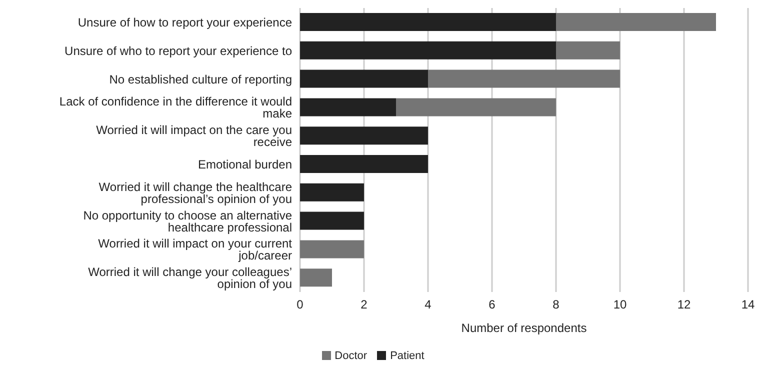  I want to click on y-tick-label: Unsure of how to report your experience, so click(185, 22).